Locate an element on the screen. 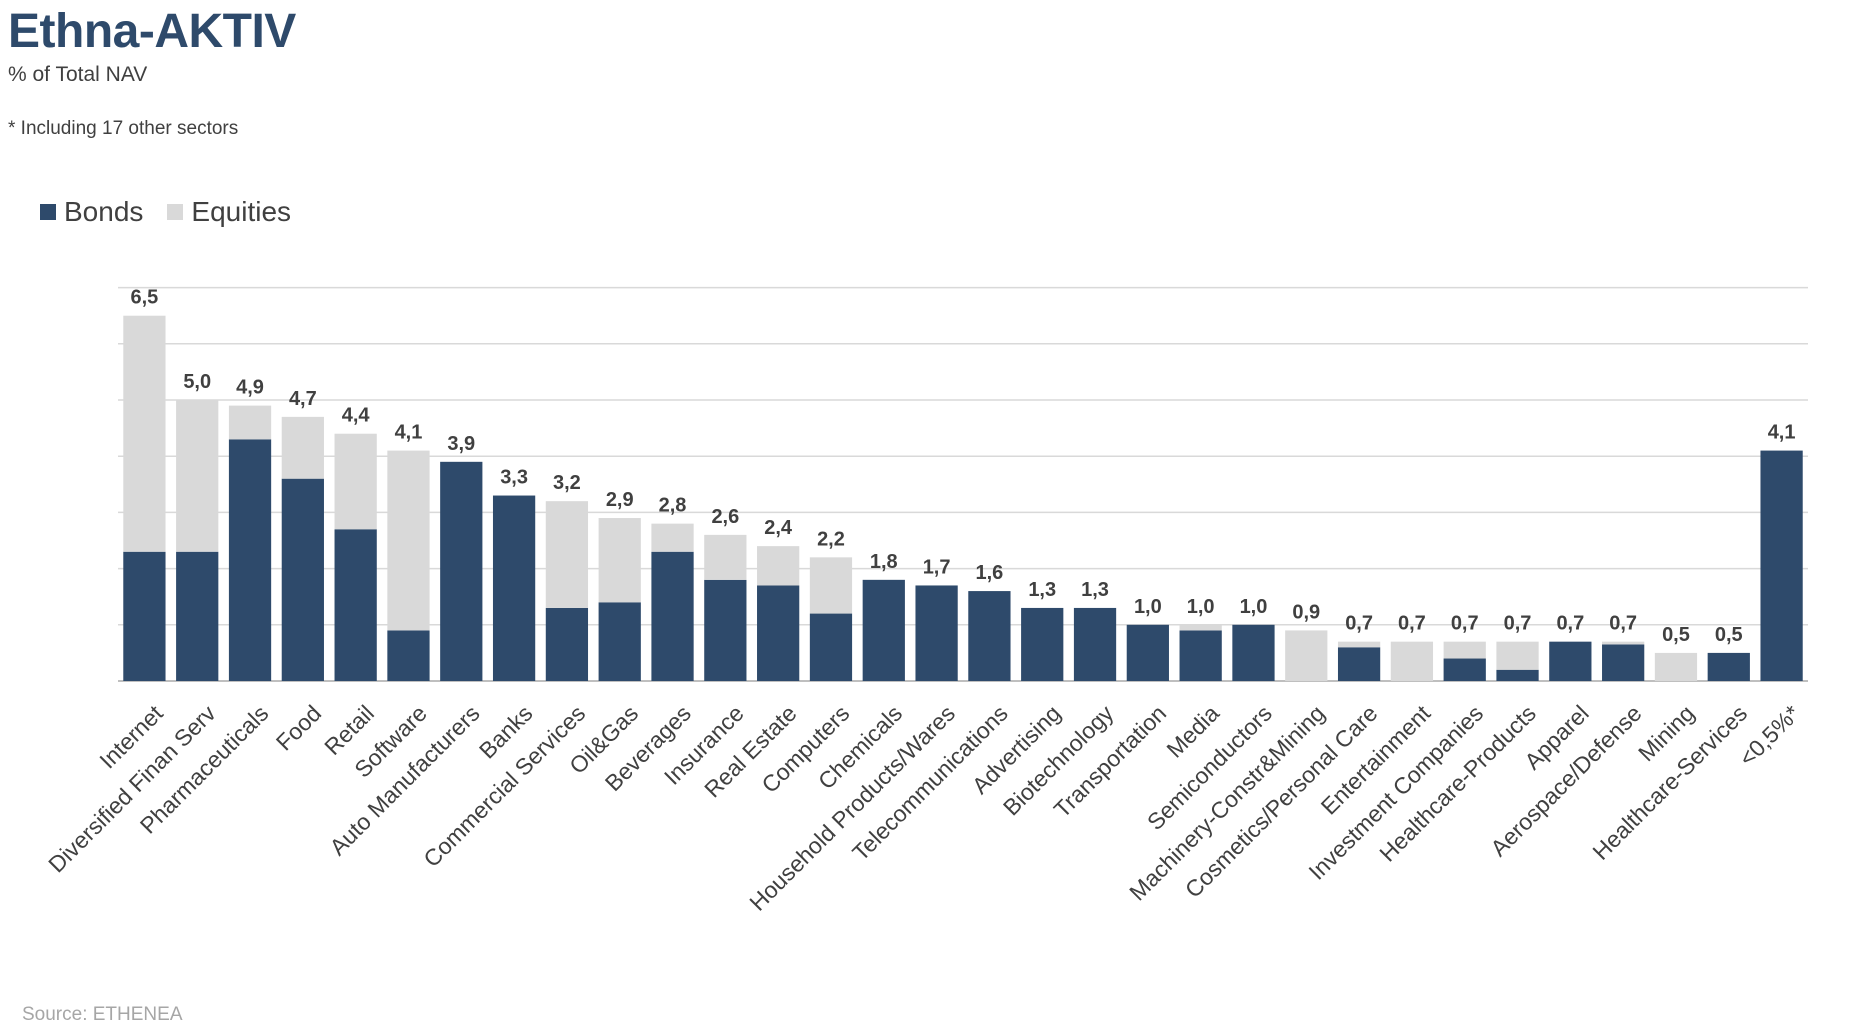  x-tick-label: Food is located at coordinates (298, 727).